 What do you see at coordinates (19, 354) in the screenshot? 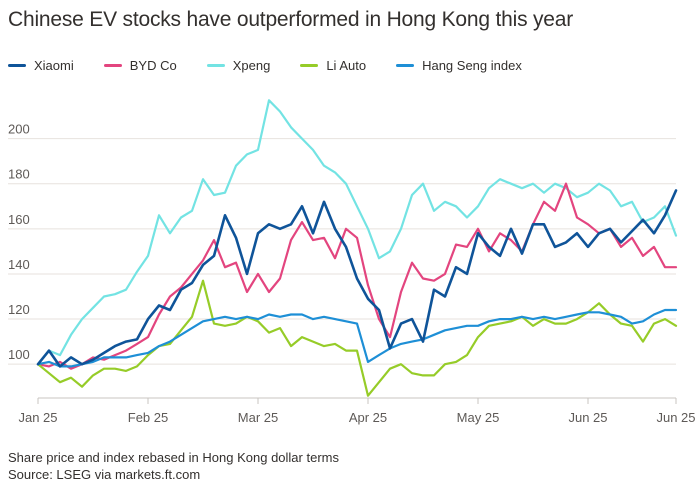
I see `y-tick-label: 100` at bounding box center [19, 354].